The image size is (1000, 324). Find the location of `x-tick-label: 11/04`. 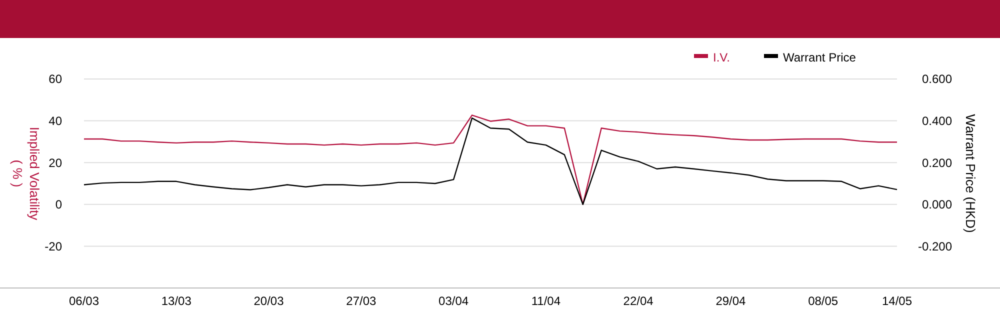

x-tick-label: 11/04 is located at coordinates (546, 301).